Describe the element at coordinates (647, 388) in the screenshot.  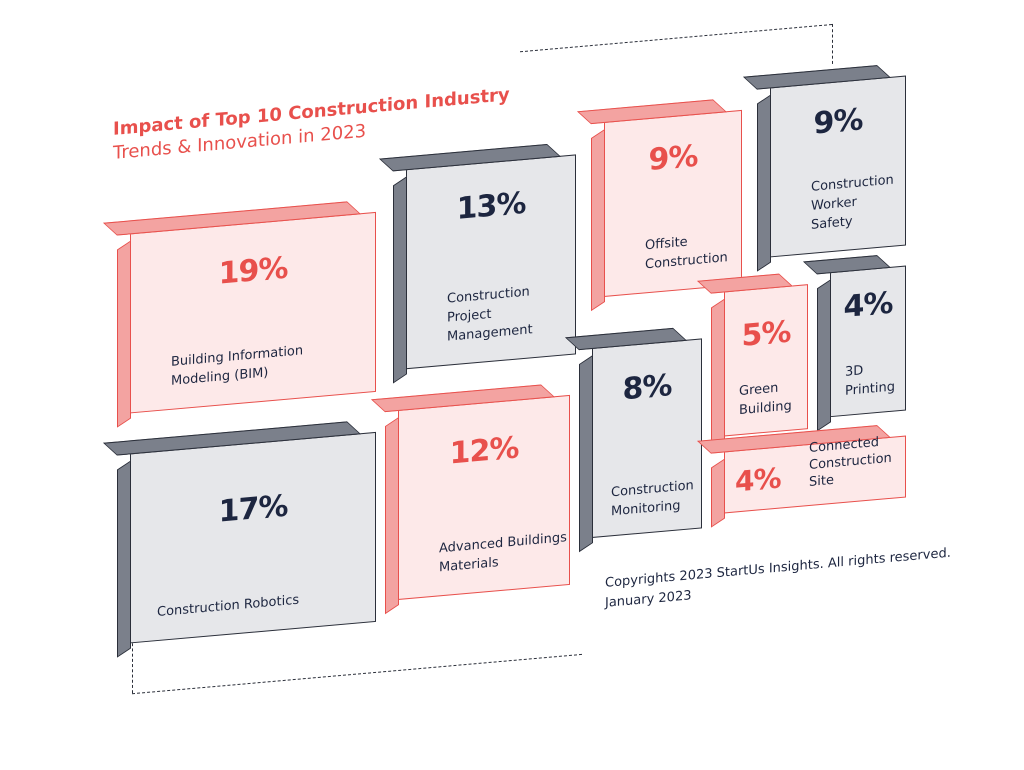
I see `tile-value: 8%` at that location.